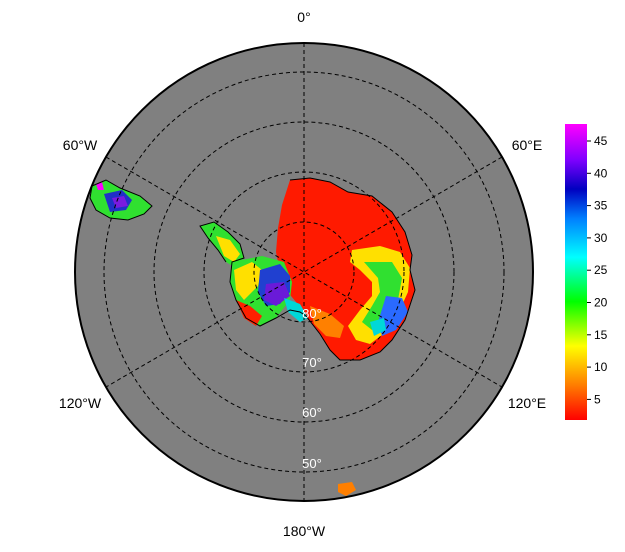 This screenshot has width=625, height=552. I want to click on colorbar-tick-label: 25, so click(601, 270).